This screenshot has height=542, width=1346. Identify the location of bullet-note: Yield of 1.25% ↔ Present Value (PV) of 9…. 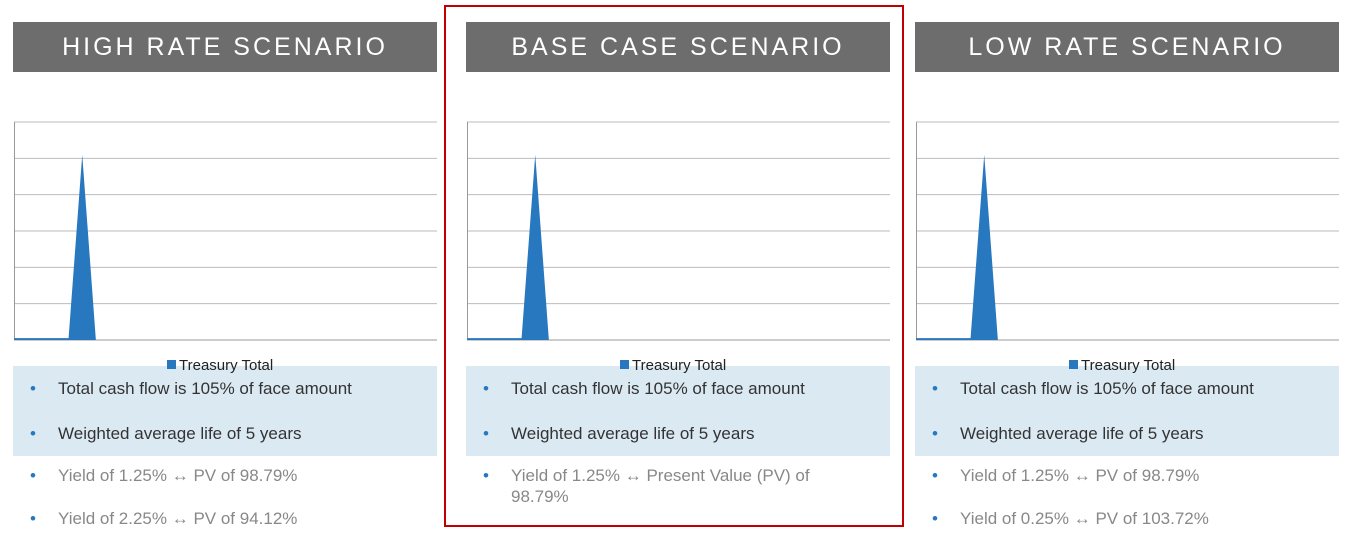
(658, 488).